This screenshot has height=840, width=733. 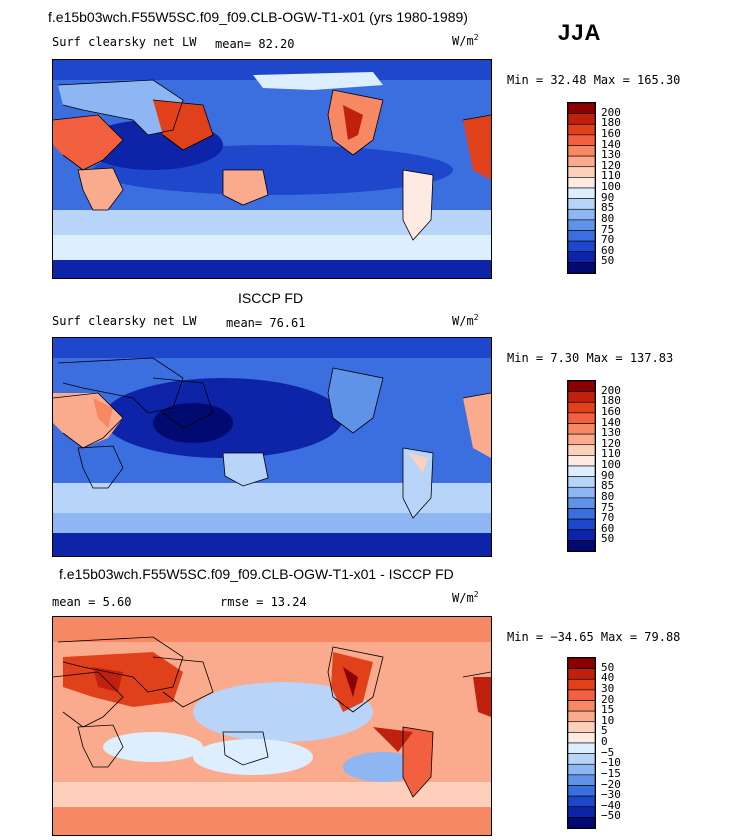 I want to click on panel-minmax-label: Min = −34.65 Max = 79.88, so click(x=594, y=637).